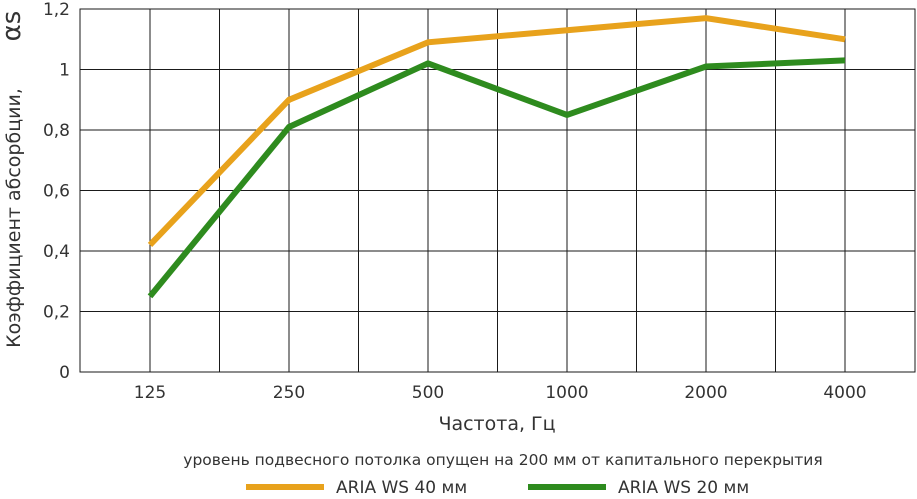  I want to click on y-axis-label: Коэффициент абсорбции,, so click(14, 218).